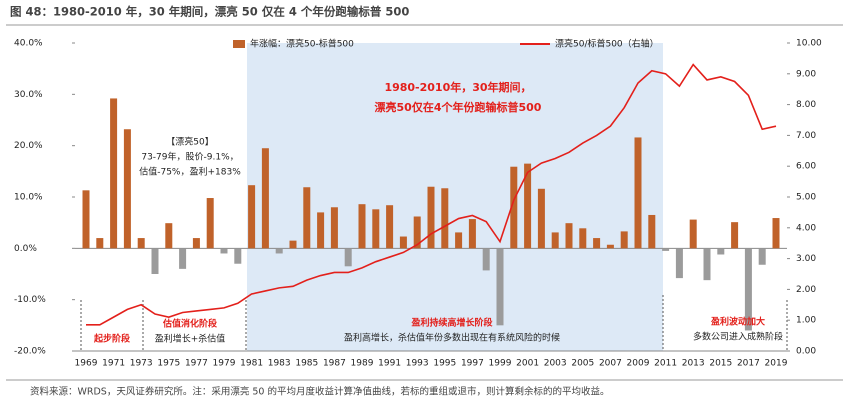 This screenshot has width=849, height=403. Describe the element at coordinates (28, 146) in the screenshot. I see `y-tick-label: 20.0%` at that location.